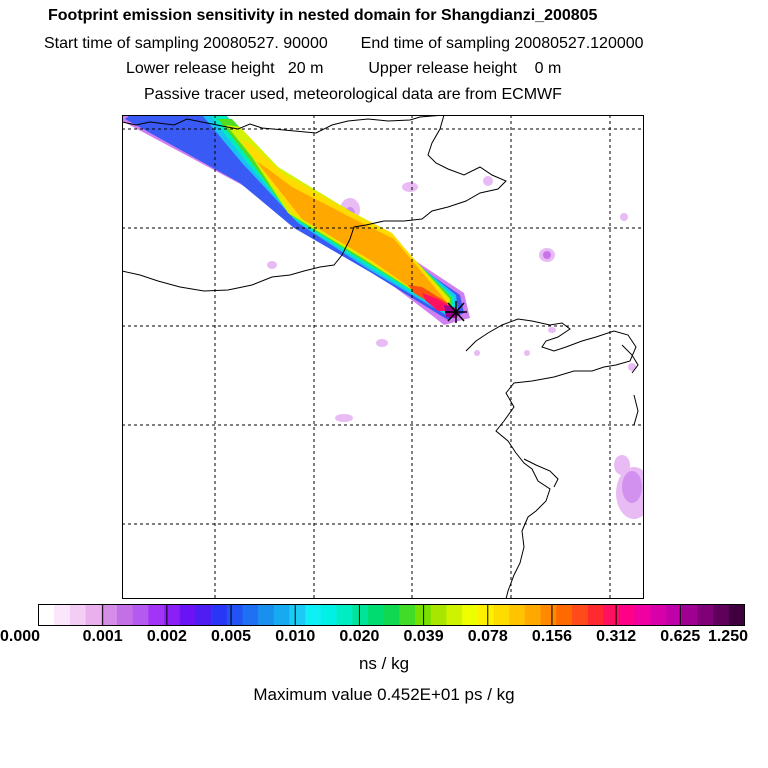  What do you see at coordinates (551, 636) in the screenshot?
I see `colorbar-tick-label: 0.156` at bounding box center [551, 636].